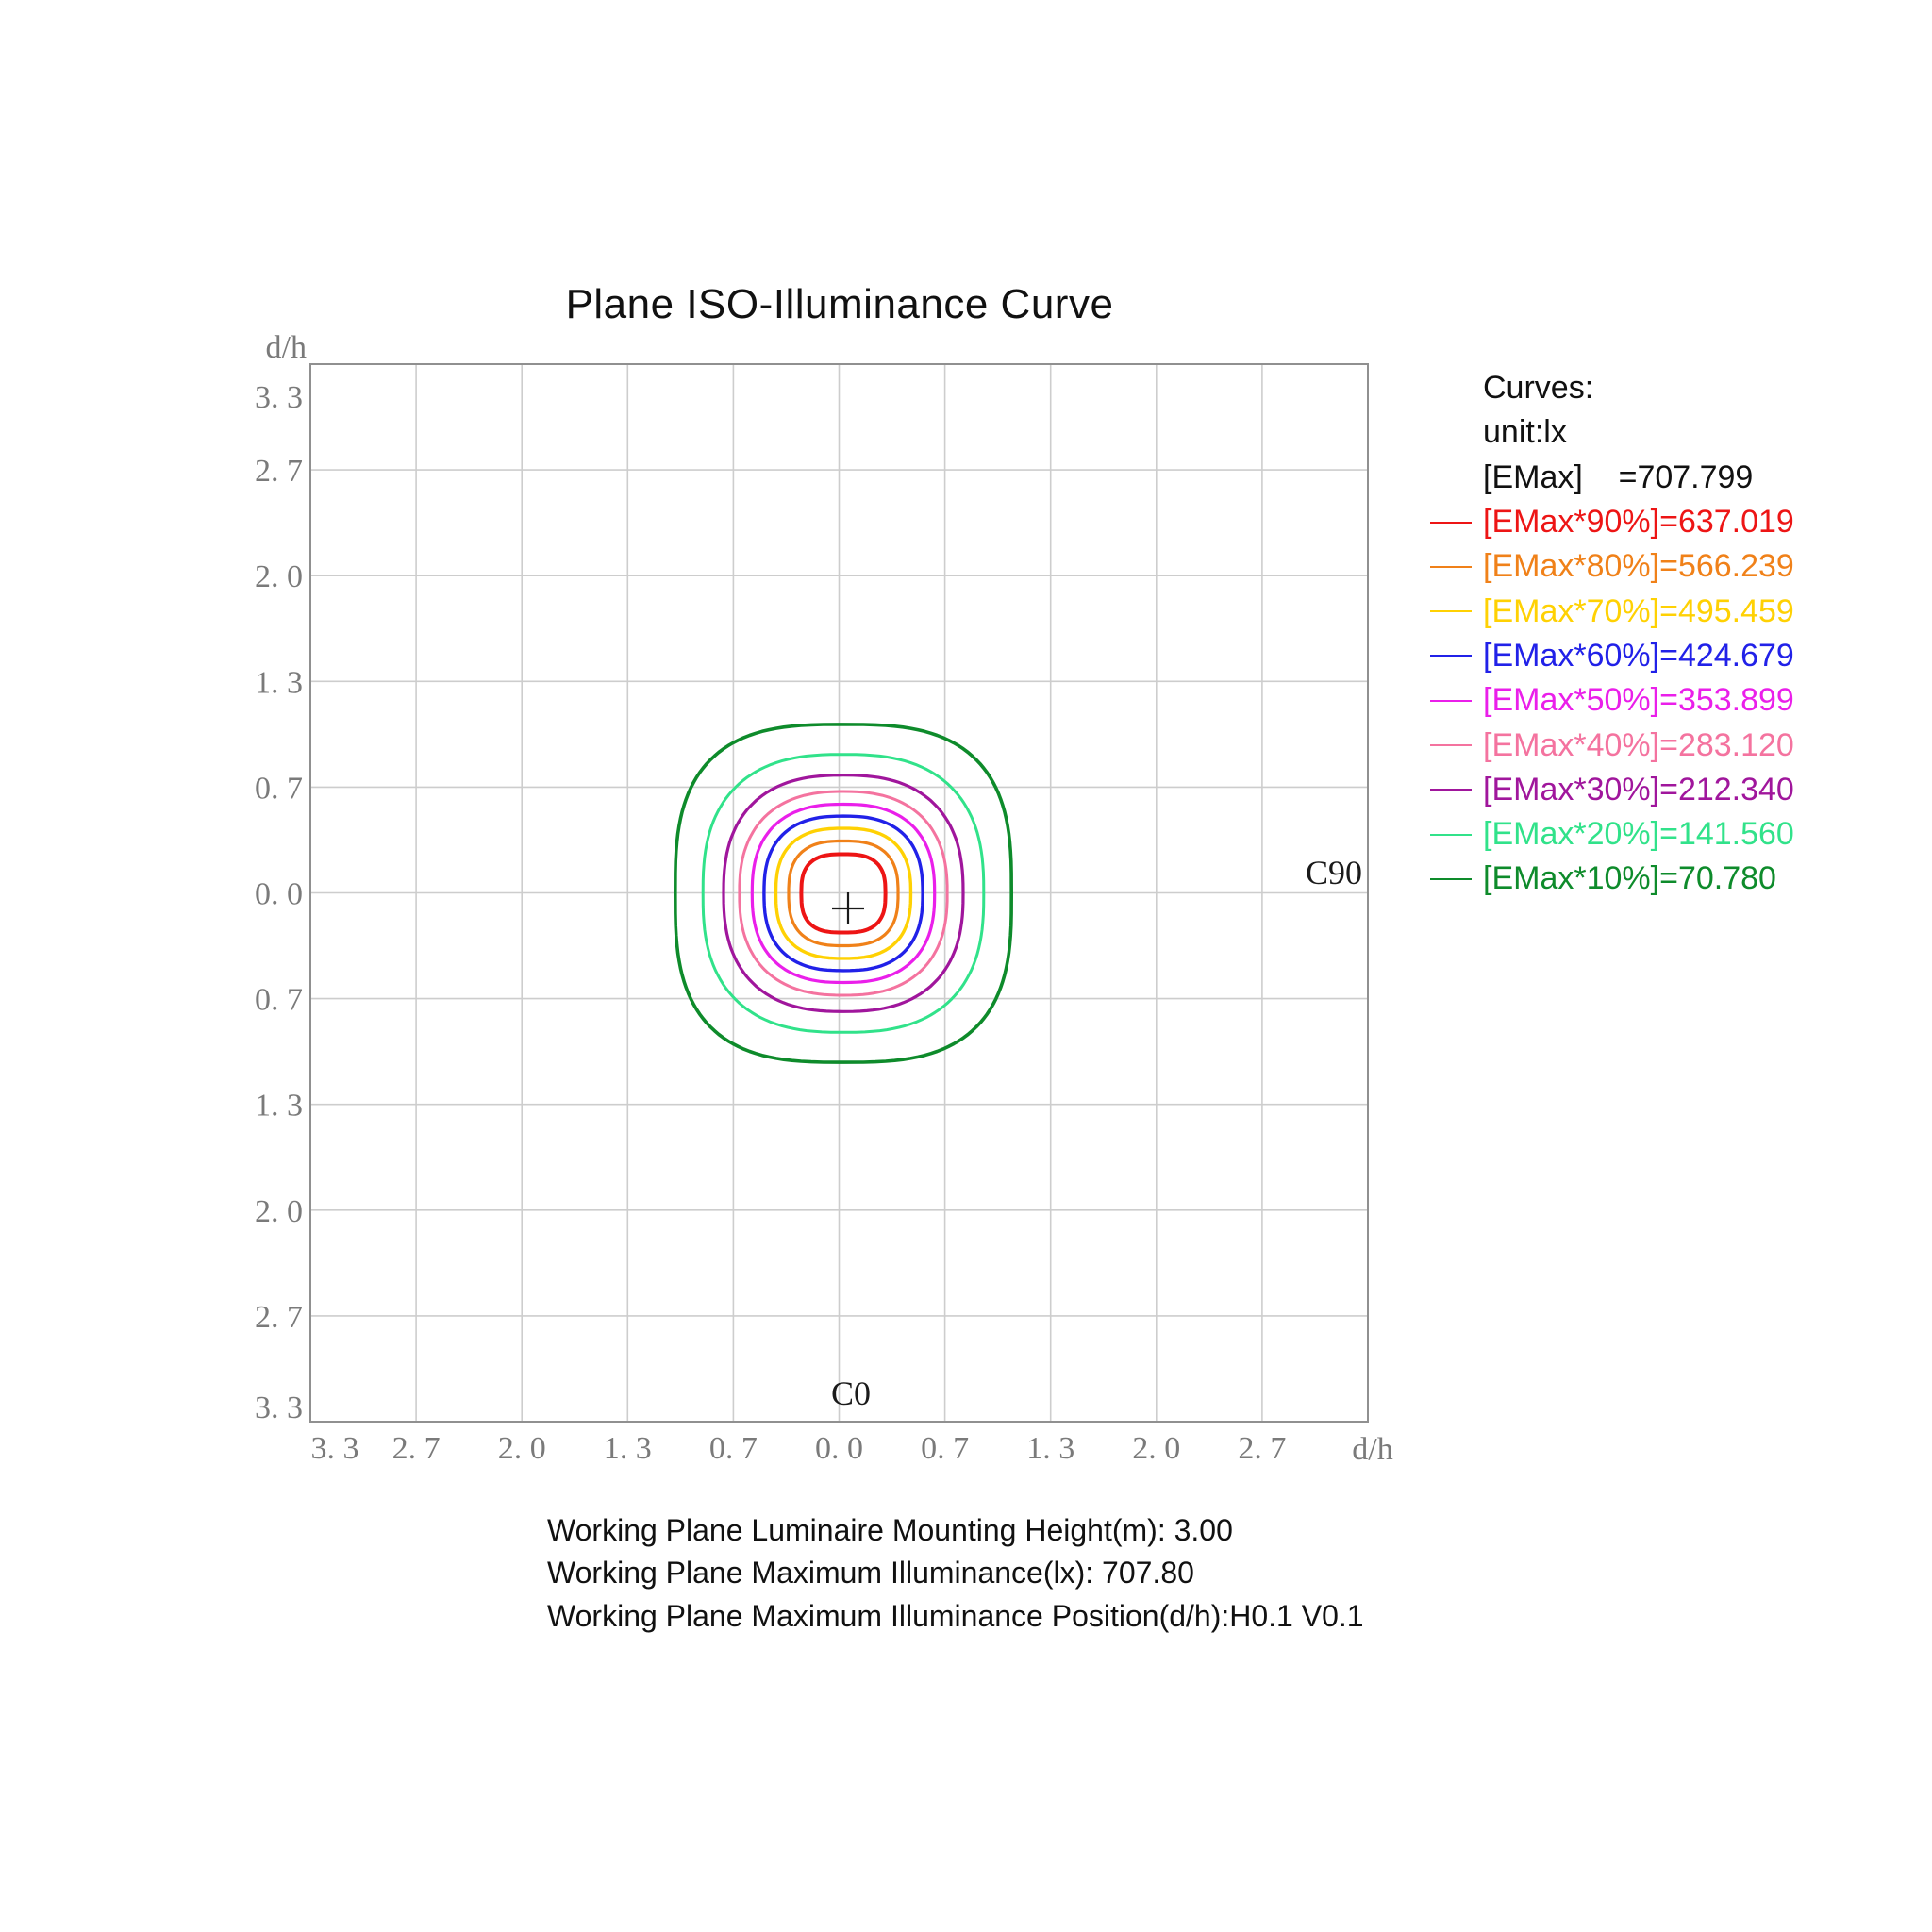  Describe the element at coordinates (839, 1449) in the screenshot. I see `x-tick-label: 0. 0` at that location.